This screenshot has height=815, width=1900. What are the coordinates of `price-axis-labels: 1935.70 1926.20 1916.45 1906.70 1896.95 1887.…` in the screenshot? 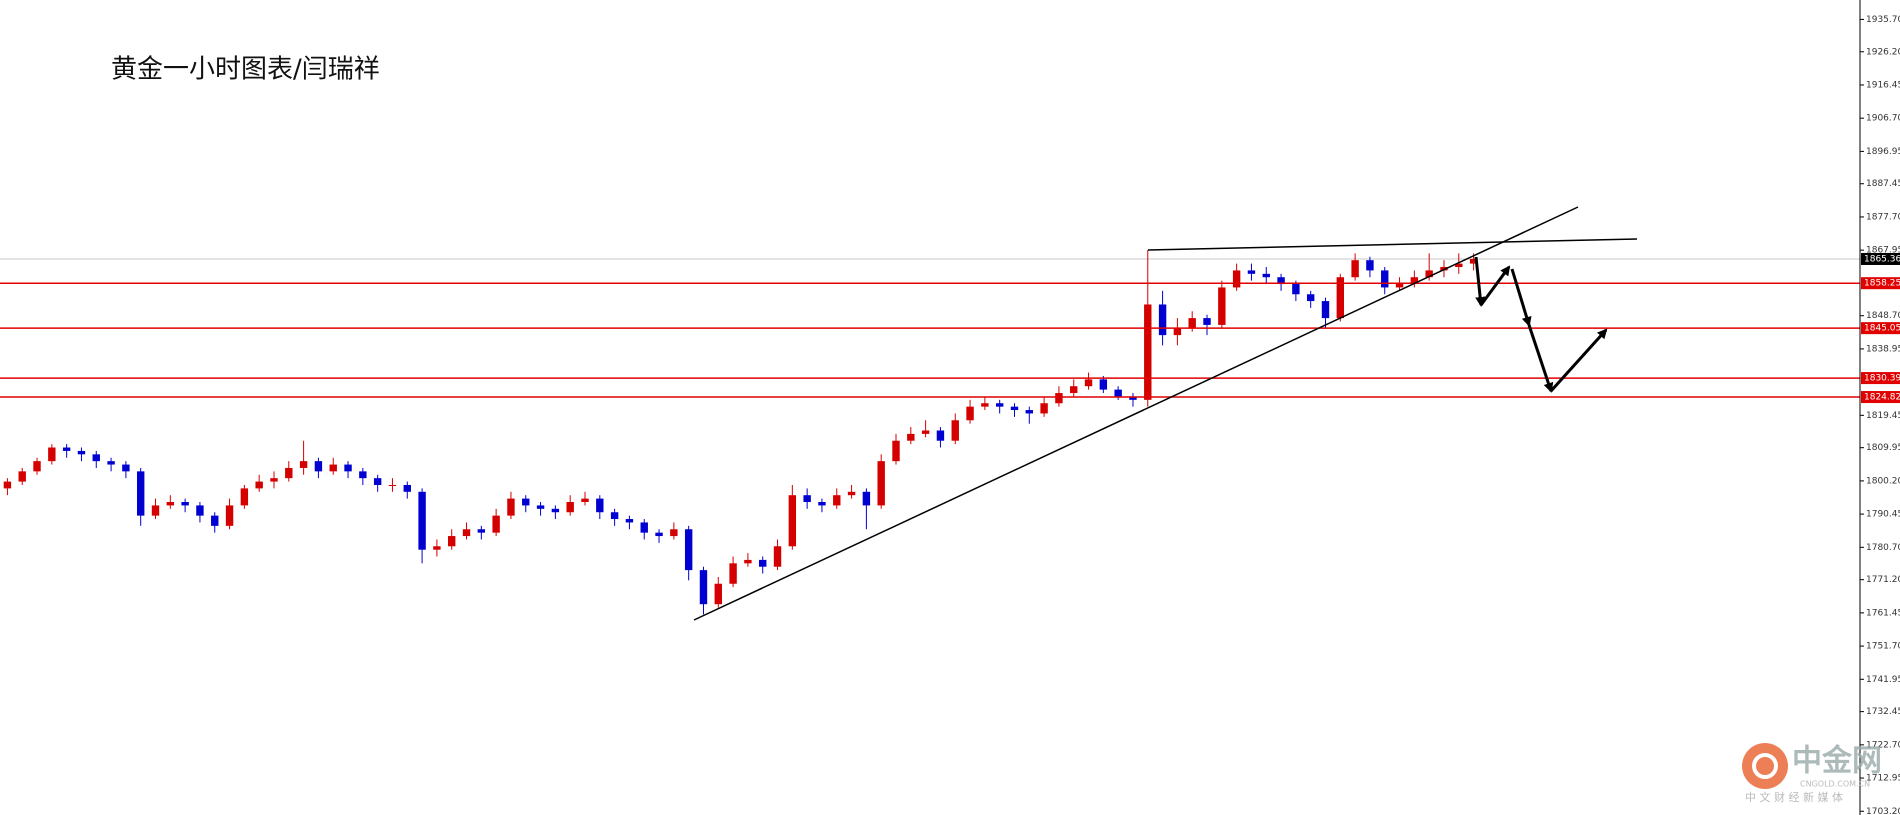 It's located at (1880, 415).